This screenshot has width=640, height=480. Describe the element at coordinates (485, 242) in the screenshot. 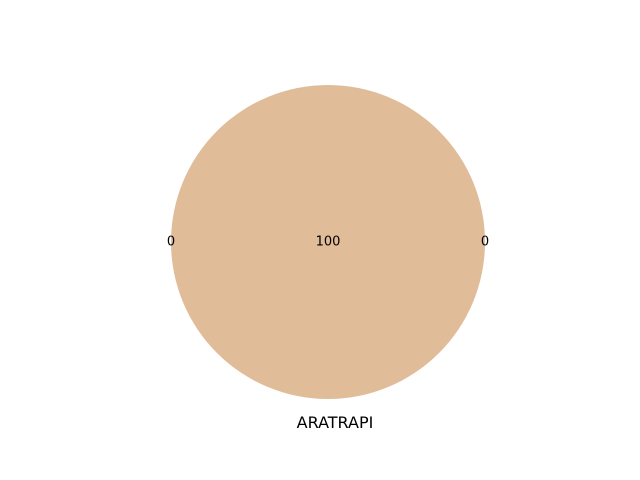

I see `pie-slice-label-2: 0` at that location.